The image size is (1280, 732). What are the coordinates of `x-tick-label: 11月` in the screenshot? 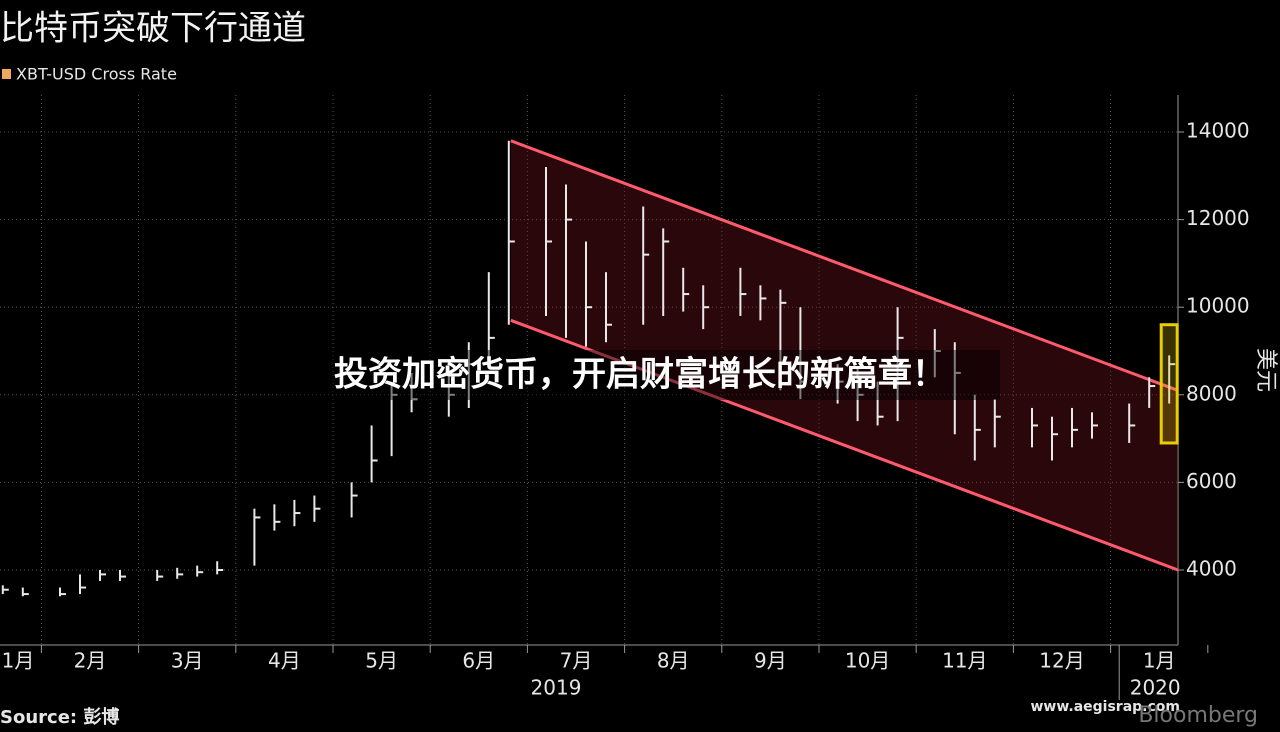 It's located at (964, 661).